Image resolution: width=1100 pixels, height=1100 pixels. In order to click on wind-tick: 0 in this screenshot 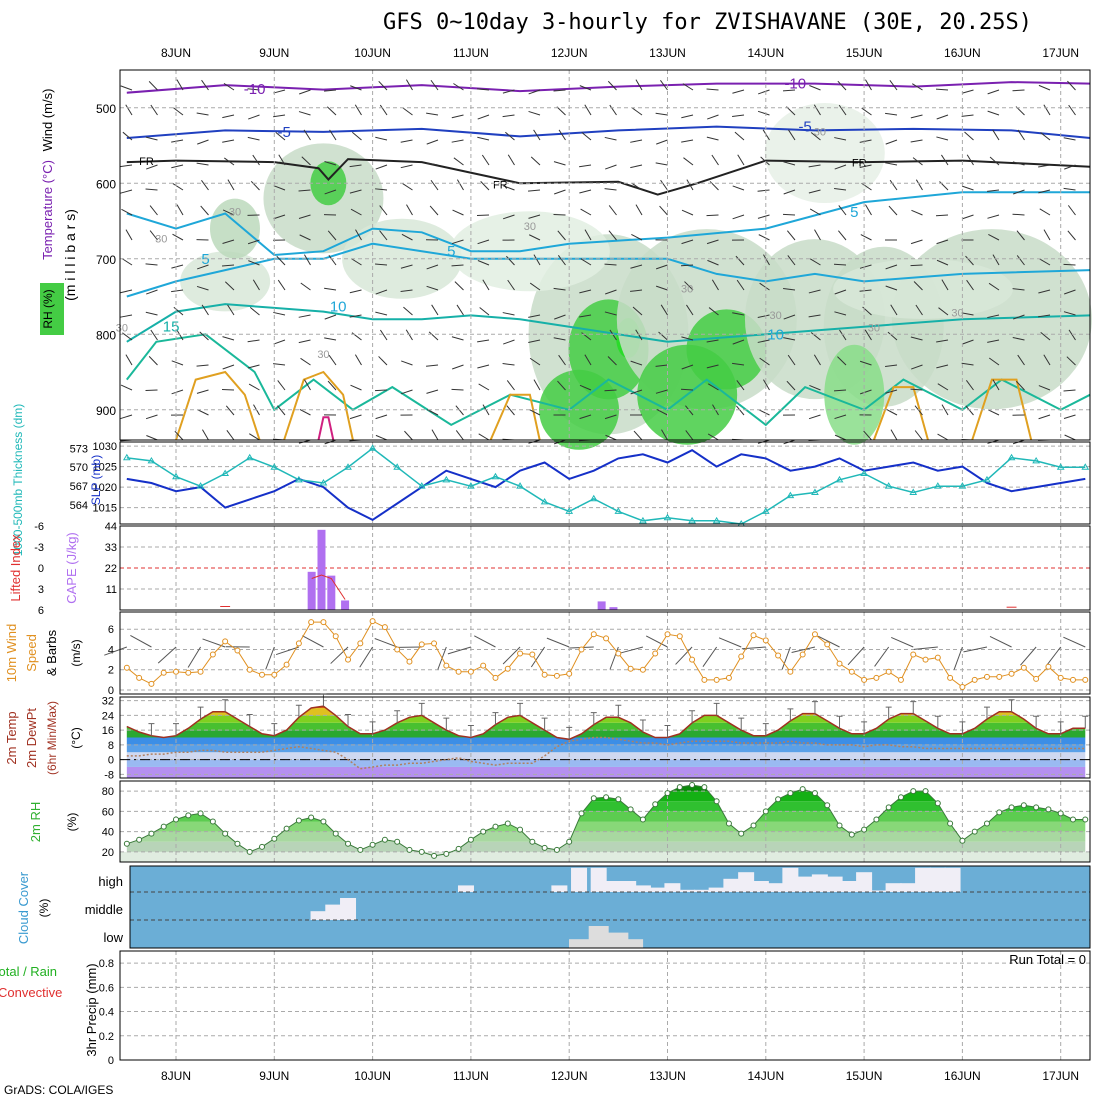, I will do `click(111, 691)`.